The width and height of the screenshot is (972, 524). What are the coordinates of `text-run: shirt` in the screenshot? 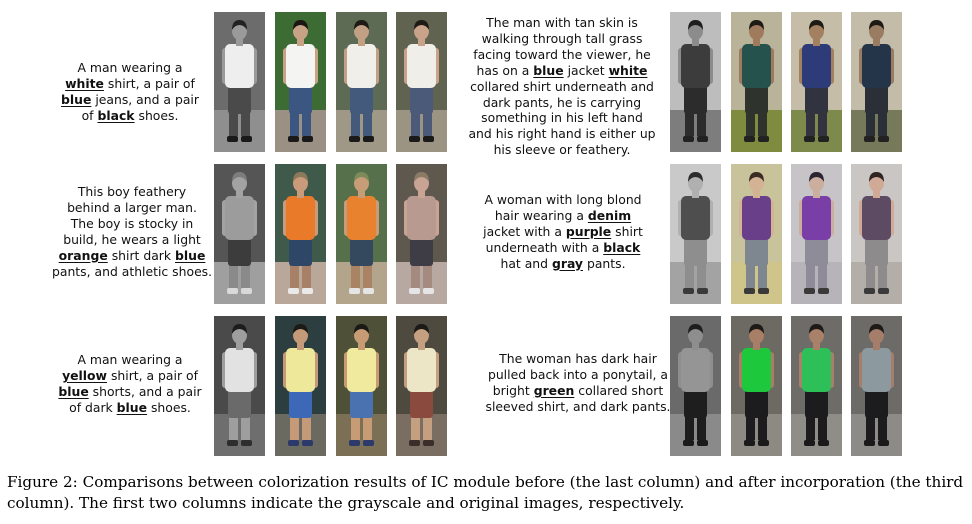 It's located at (627, 231).